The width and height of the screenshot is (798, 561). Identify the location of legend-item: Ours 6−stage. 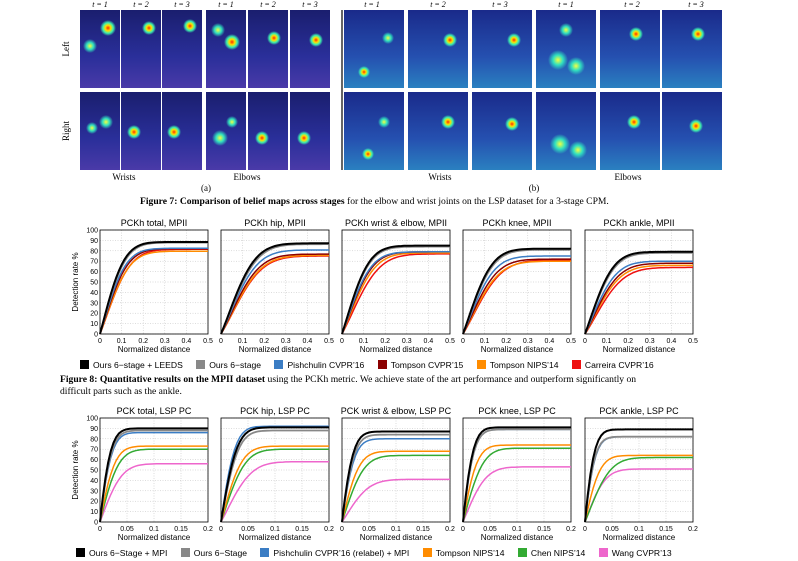
(228, 365).